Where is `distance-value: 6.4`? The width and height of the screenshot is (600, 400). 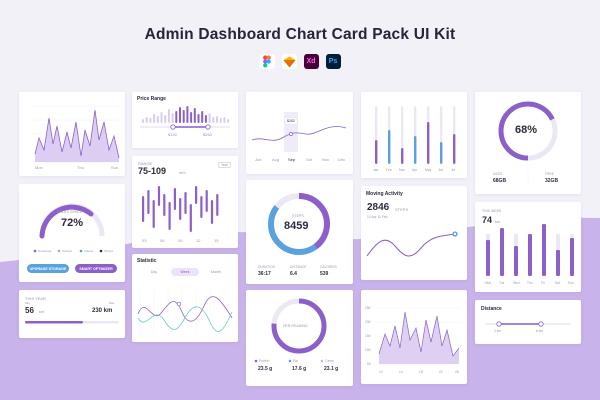 distance-value: 6.4 is located at coordinates (293, 274).